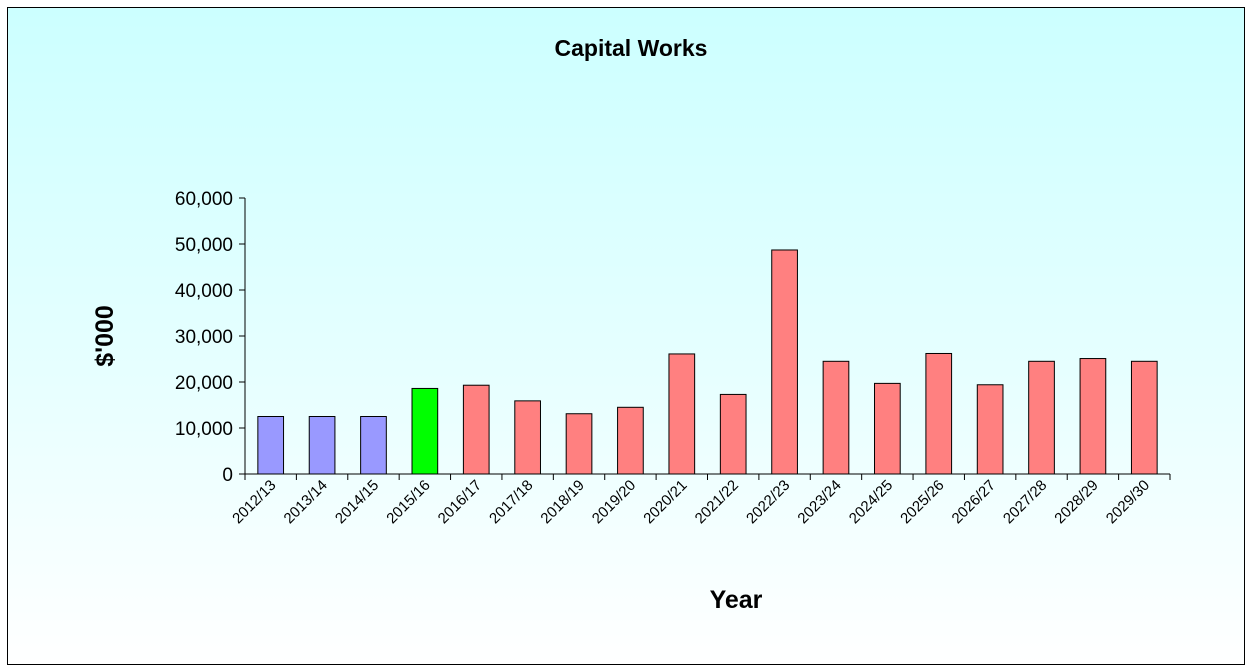  What do you see at coordinates (204, 429) in the screenshot?
I see `y-tick-label: 10,000` at bounding box center [204, 429].